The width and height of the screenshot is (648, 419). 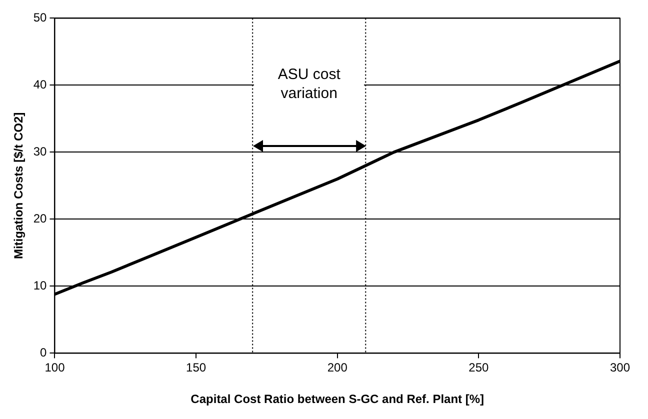 What do you see at coordinates (40, 219) in the screenshot?
I see `y-tick-label: 20` at bounding box center [40, 219].